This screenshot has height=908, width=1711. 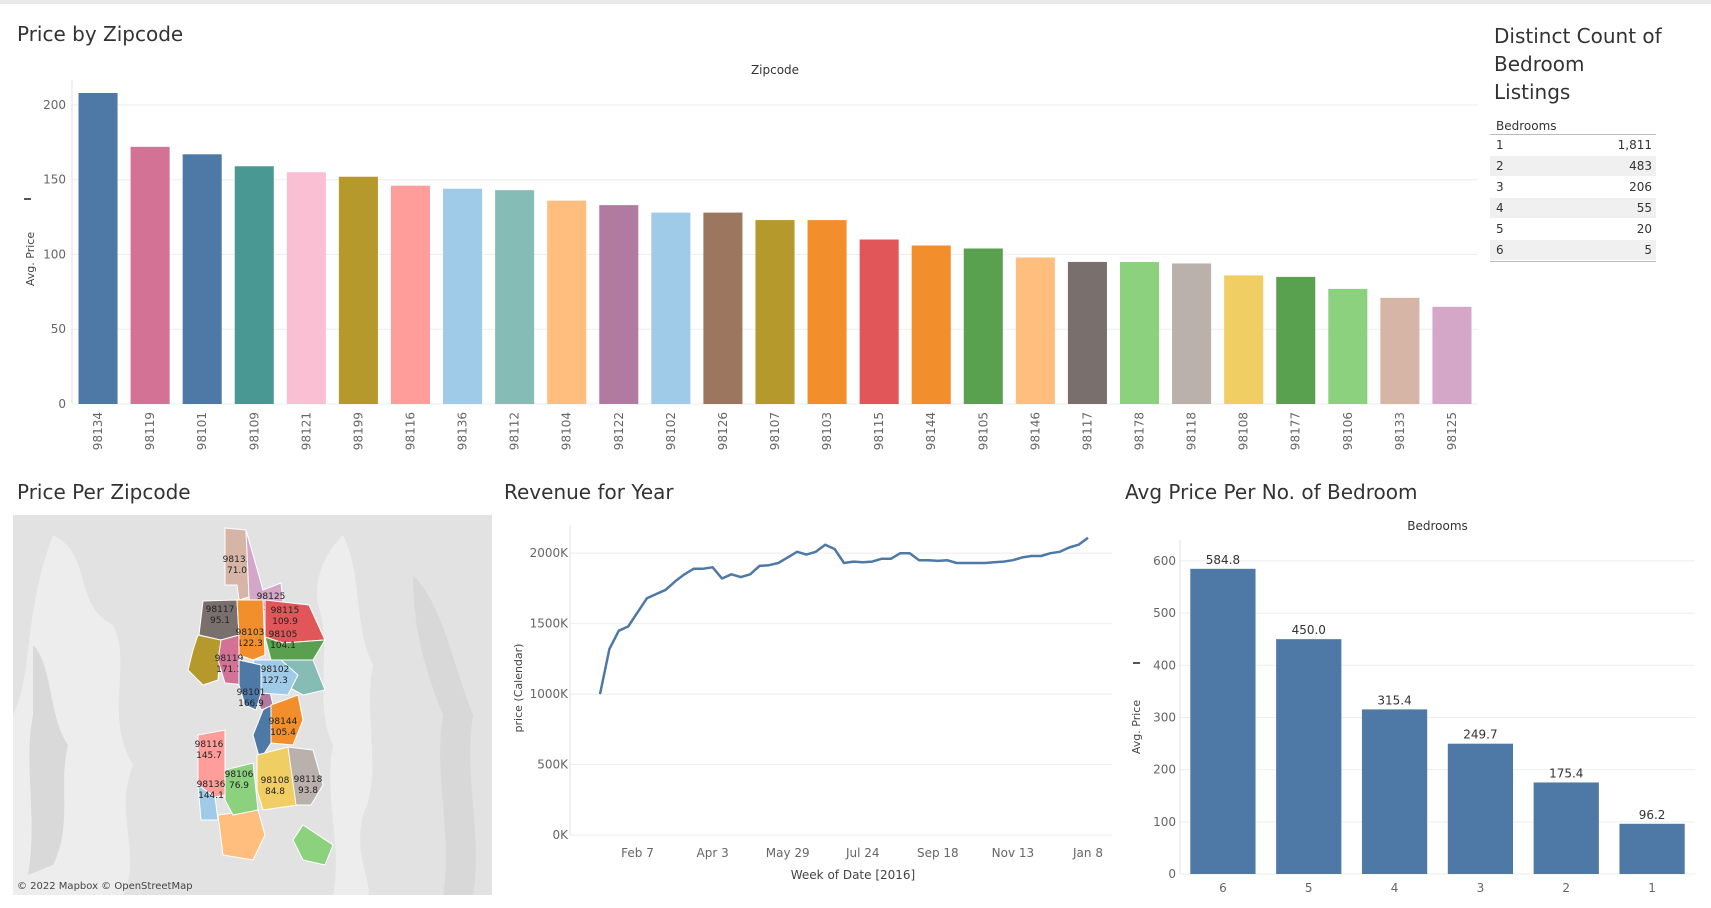 I want to click on map-region-zip: 98119, so click(x=229, y=659).